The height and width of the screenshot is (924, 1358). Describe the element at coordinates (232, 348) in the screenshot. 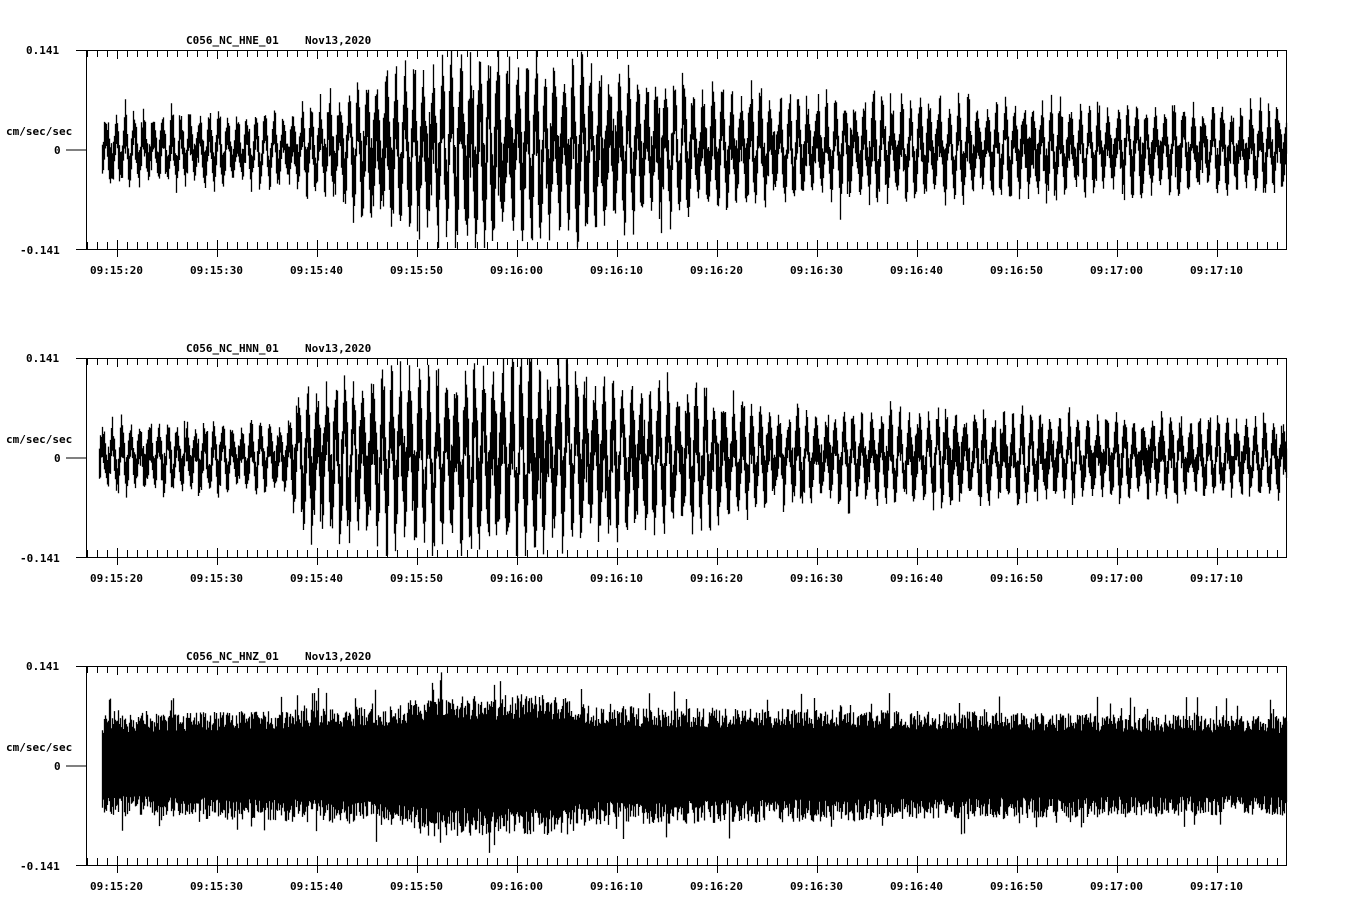

I see `plot-title-station: C056_NC_HNN_01` at that location.